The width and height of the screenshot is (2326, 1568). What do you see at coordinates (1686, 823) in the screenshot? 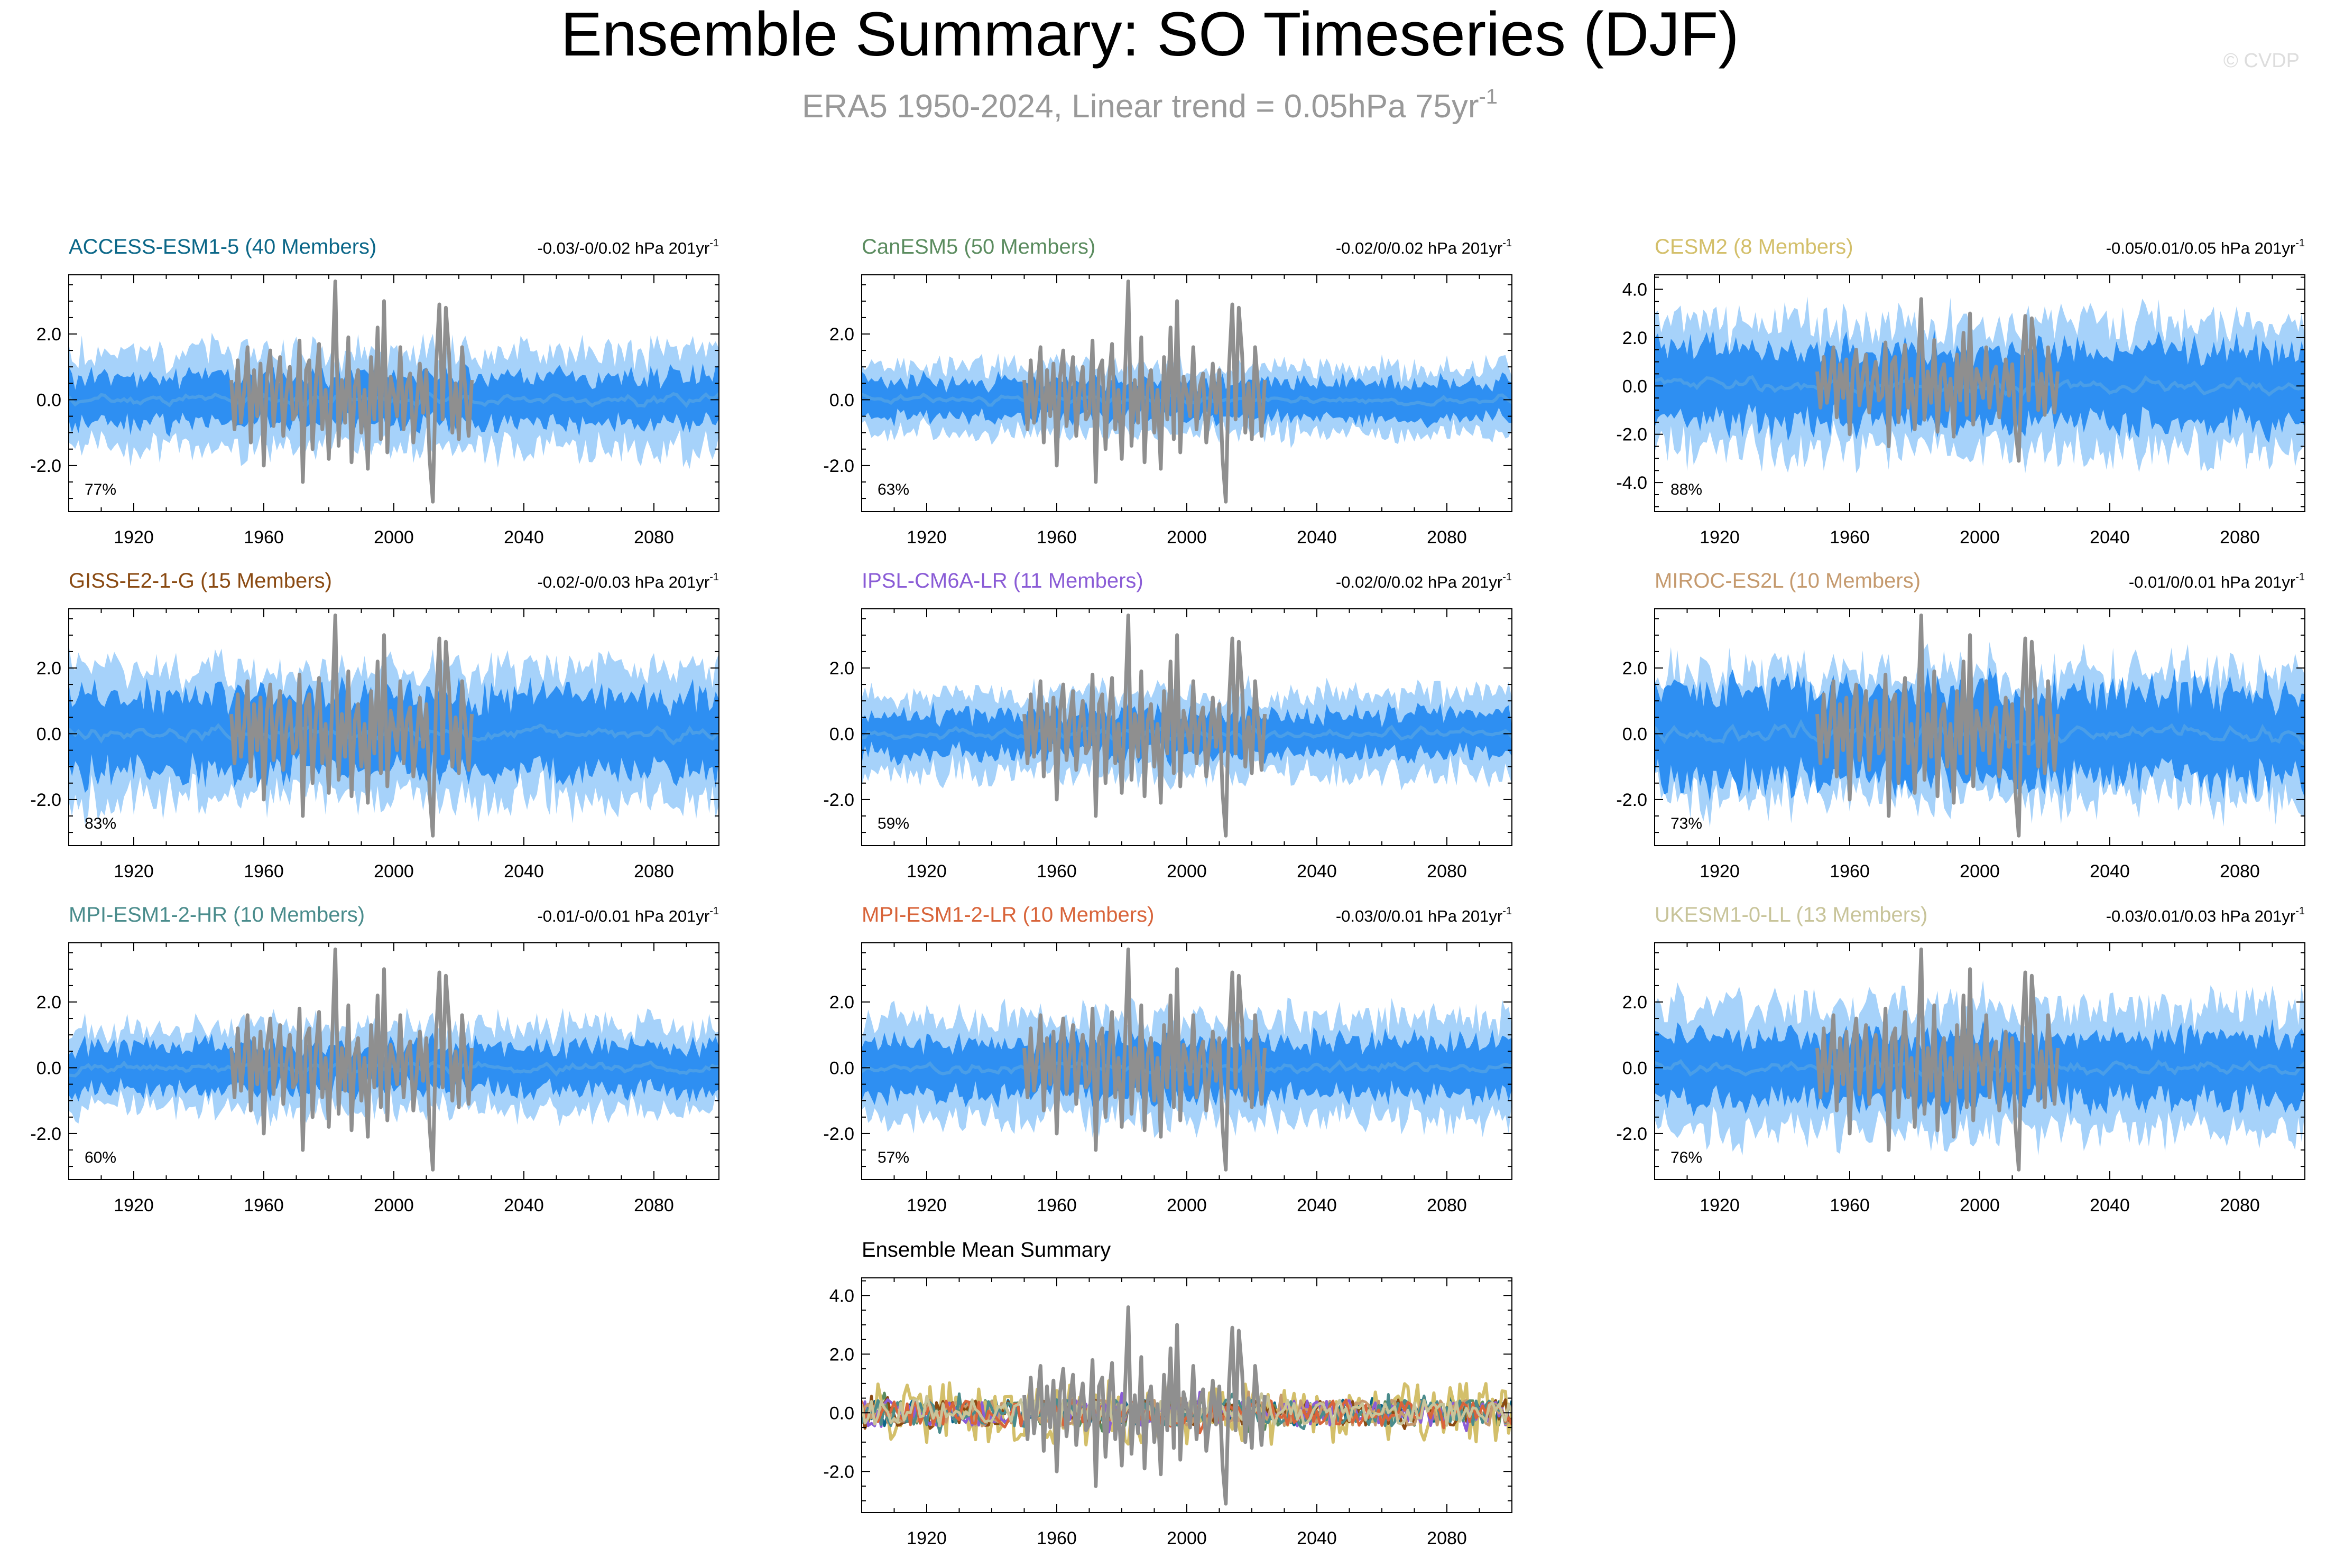
I see `panel-pct: 73%` at bounding box center [1686, 823].